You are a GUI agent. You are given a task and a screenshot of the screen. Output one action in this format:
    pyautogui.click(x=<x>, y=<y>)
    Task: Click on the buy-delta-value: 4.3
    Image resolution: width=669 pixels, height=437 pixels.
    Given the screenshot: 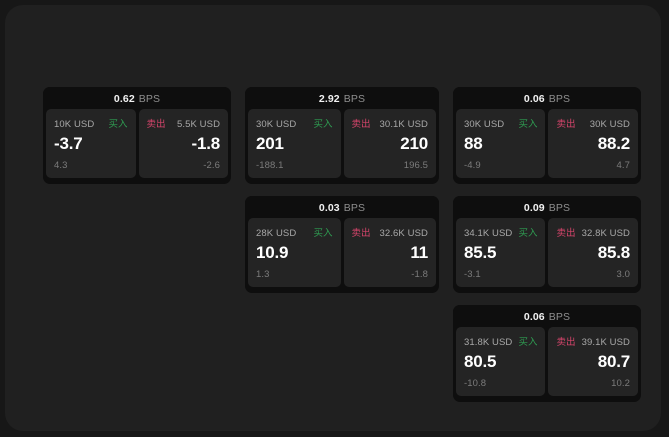 What is the action you would take?
    pyautogui.click(x=61, y=165)
    